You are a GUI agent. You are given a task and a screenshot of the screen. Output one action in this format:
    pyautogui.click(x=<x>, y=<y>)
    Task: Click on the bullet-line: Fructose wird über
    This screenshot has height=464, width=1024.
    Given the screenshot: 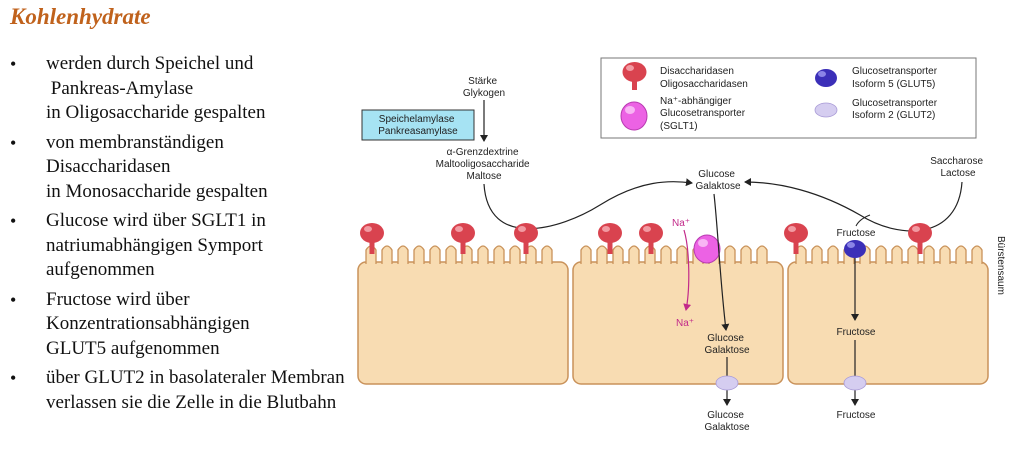 What is the action you would take?
    pyautogui.click(x=118, y=299)
    